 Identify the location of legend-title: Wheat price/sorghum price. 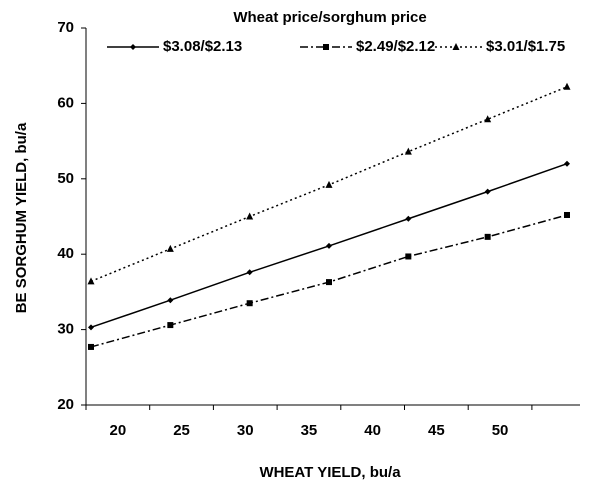
(329, 17).